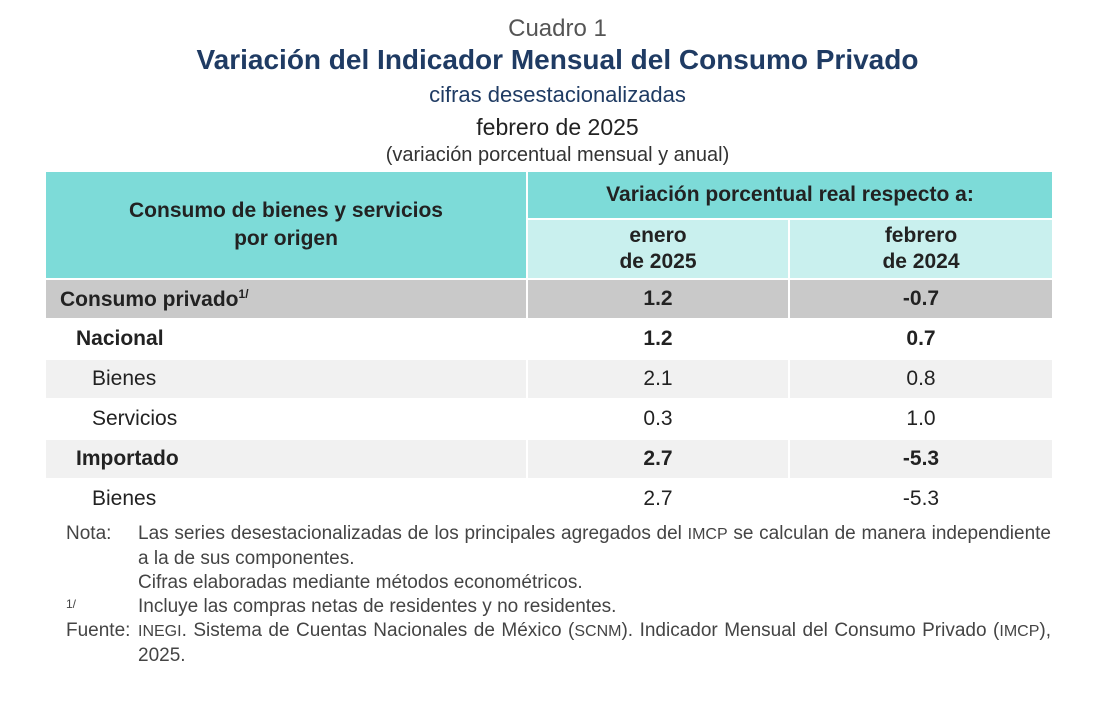  I want to click on row-label: Importado, so click(286, 459).